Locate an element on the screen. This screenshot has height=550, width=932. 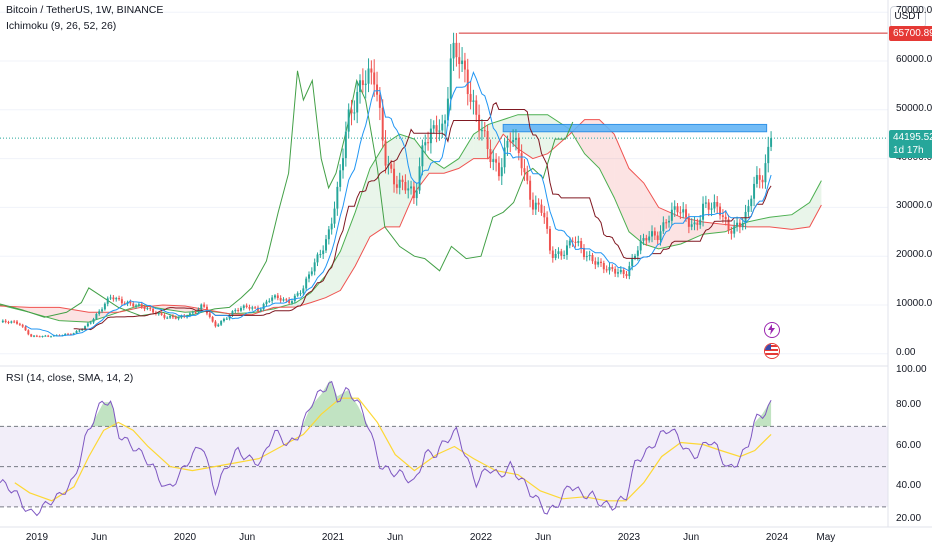
symbol-legend: Bitcoin / TetherUS, 1W, BINANCE is located at coordinates (84, 10).